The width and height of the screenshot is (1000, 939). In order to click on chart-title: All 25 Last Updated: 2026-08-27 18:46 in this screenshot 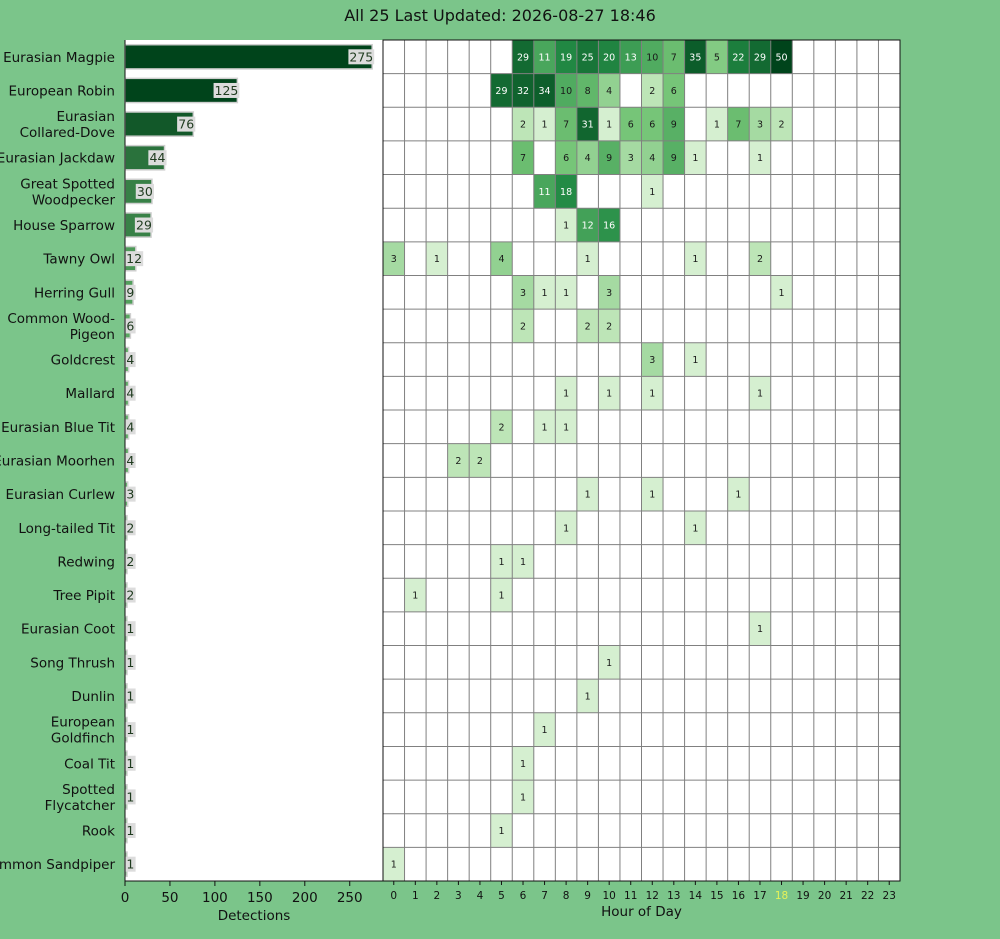, I will do `click(500, 15)`.